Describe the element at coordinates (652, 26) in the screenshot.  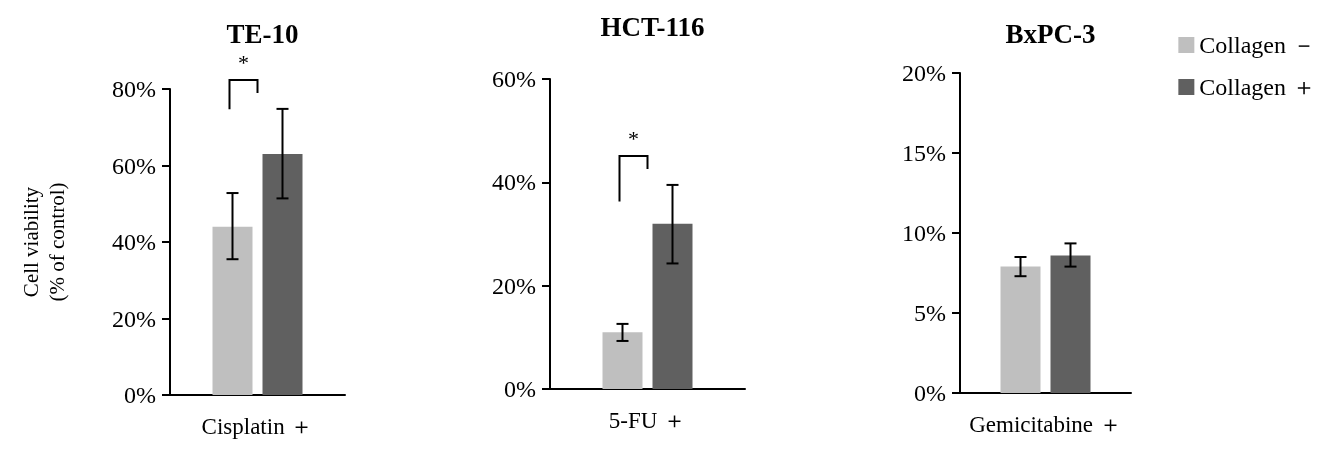
I see `chart-title: HCT-116` at that location.